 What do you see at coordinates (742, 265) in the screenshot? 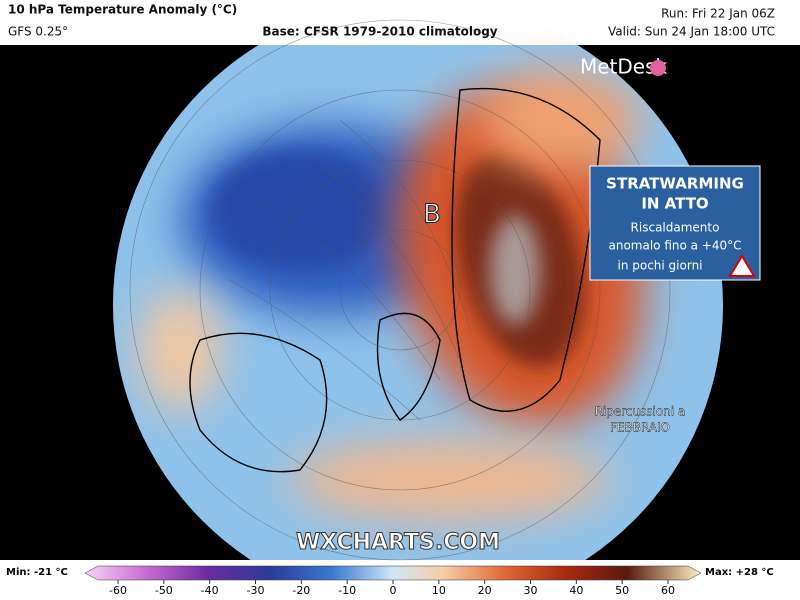
I see `warning-icon` at bounding box center [742, 265].